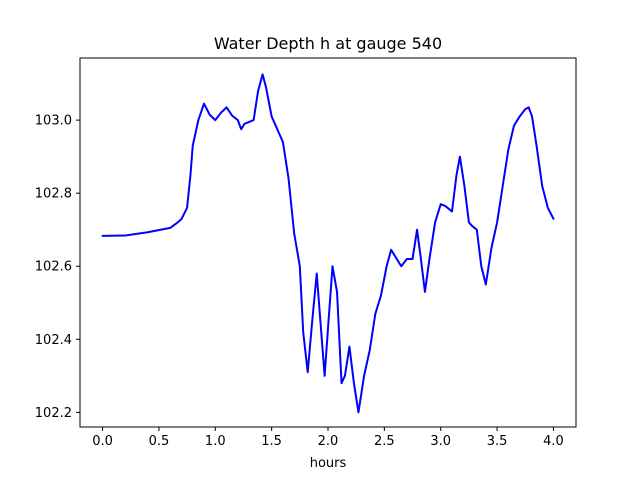 This screenshot has height=480, width=640. I want to click on x-tick-label: 1.0, so click(215, 441).